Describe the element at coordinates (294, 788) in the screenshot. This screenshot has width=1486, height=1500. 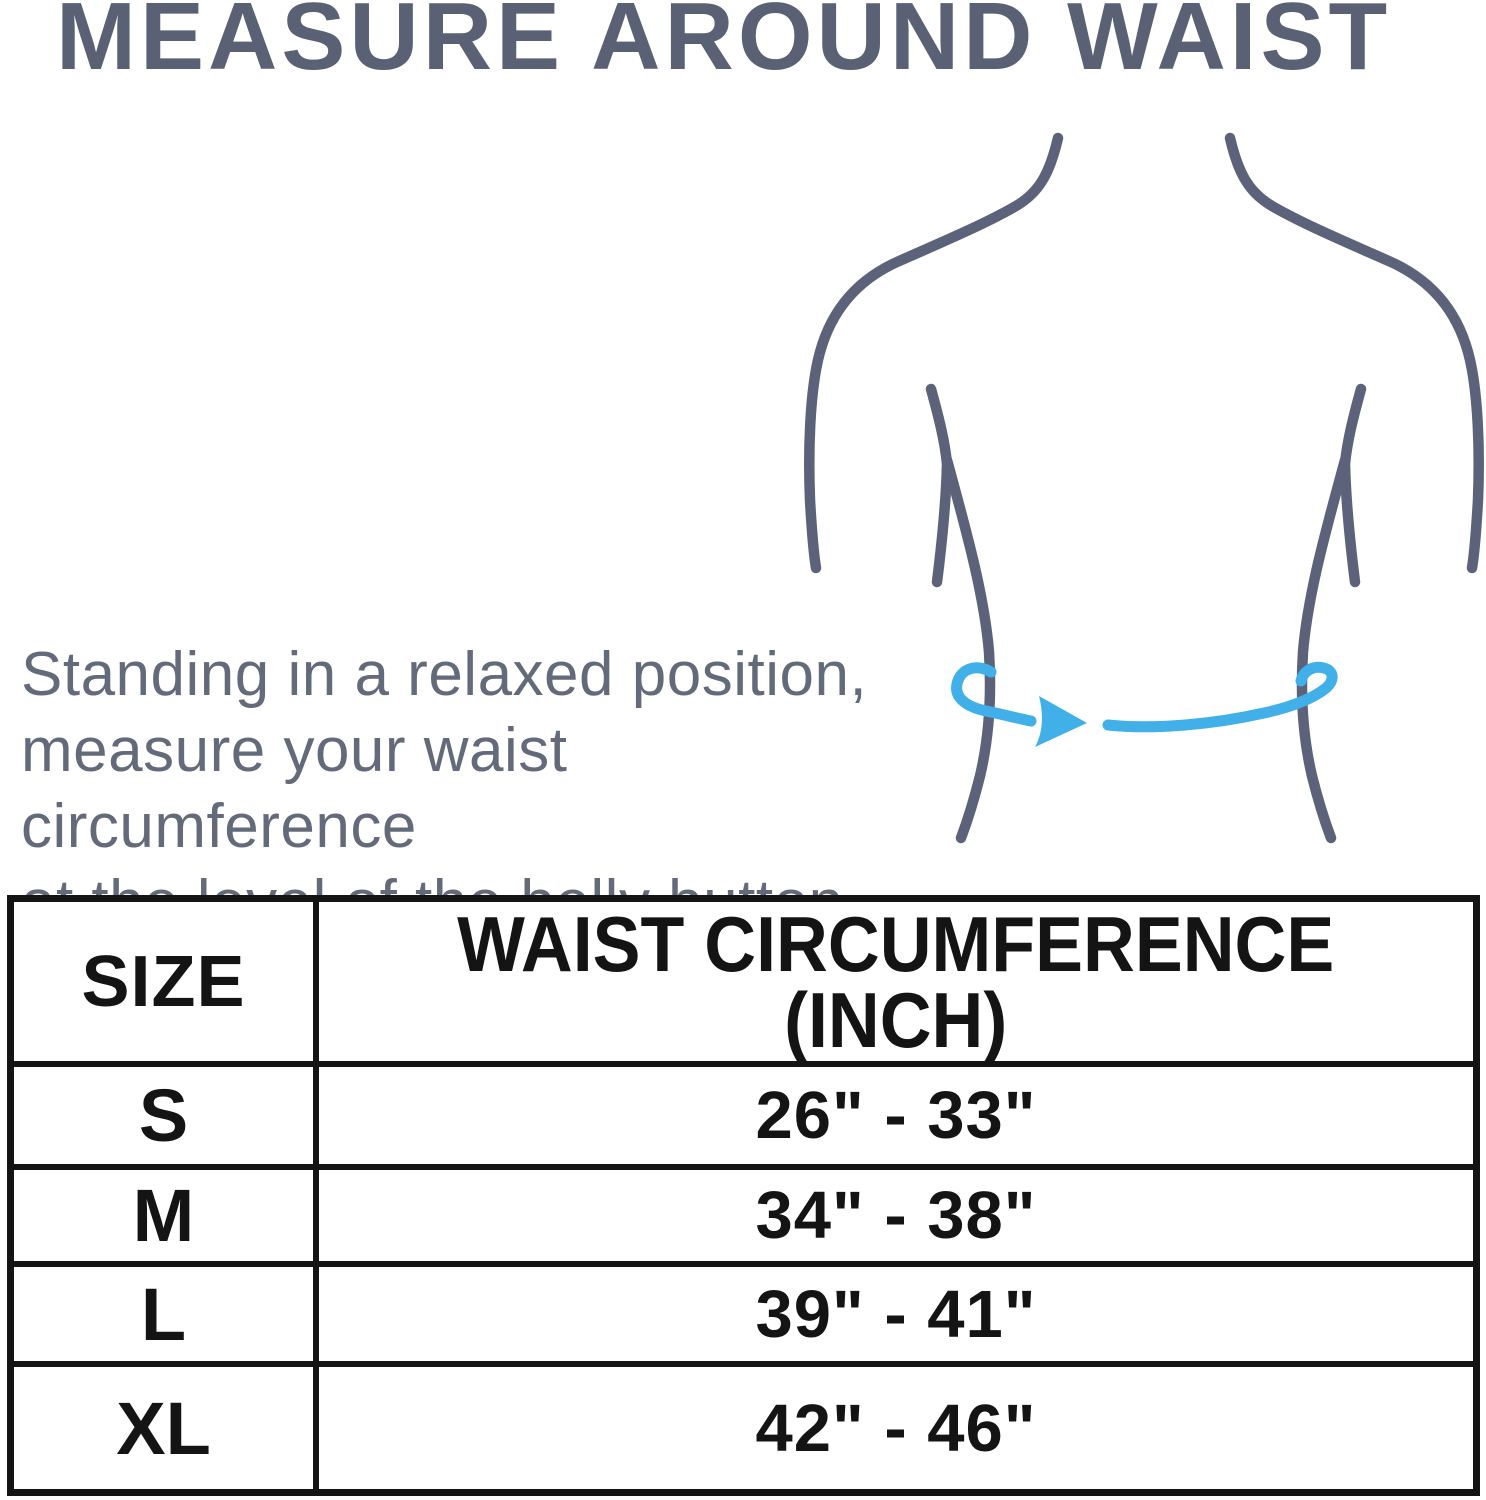
I see `instructions-line-2: measure your waist circumference` at that location.